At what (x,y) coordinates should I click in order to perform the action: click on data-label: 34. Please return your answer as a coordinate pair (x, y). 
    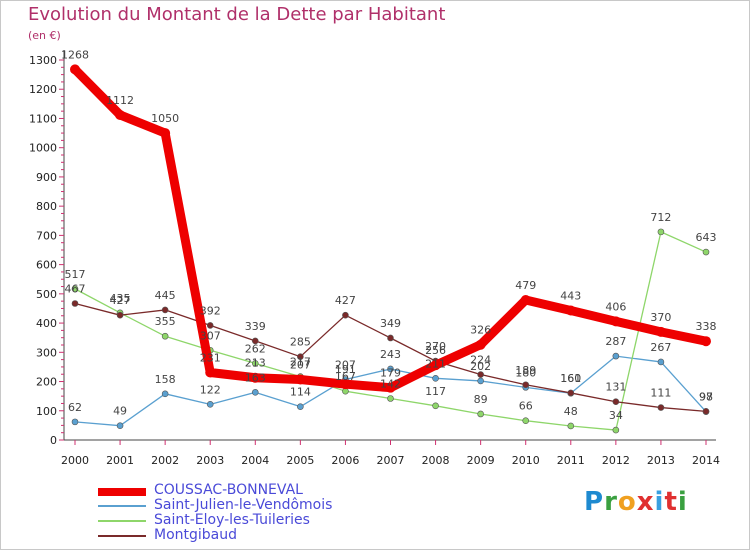
    Looking at the image, I should click on (616, 415).